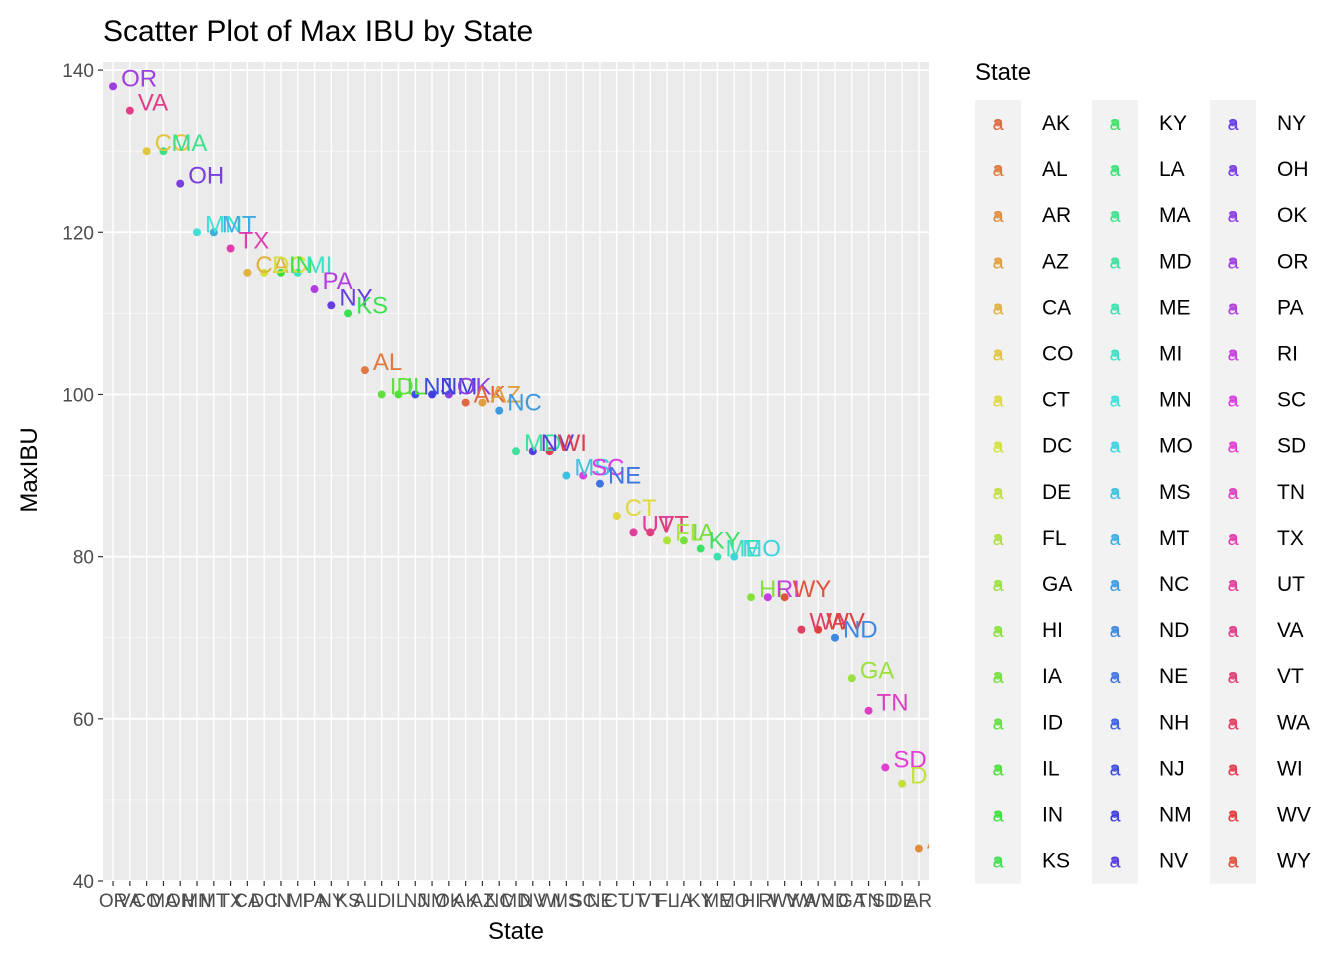 This screenshot has width=1344, height=960. What do you see at coordinates (1293, 722) in the screenshot?
I see `legend-label: WA` at bounding box center [1293, 722].